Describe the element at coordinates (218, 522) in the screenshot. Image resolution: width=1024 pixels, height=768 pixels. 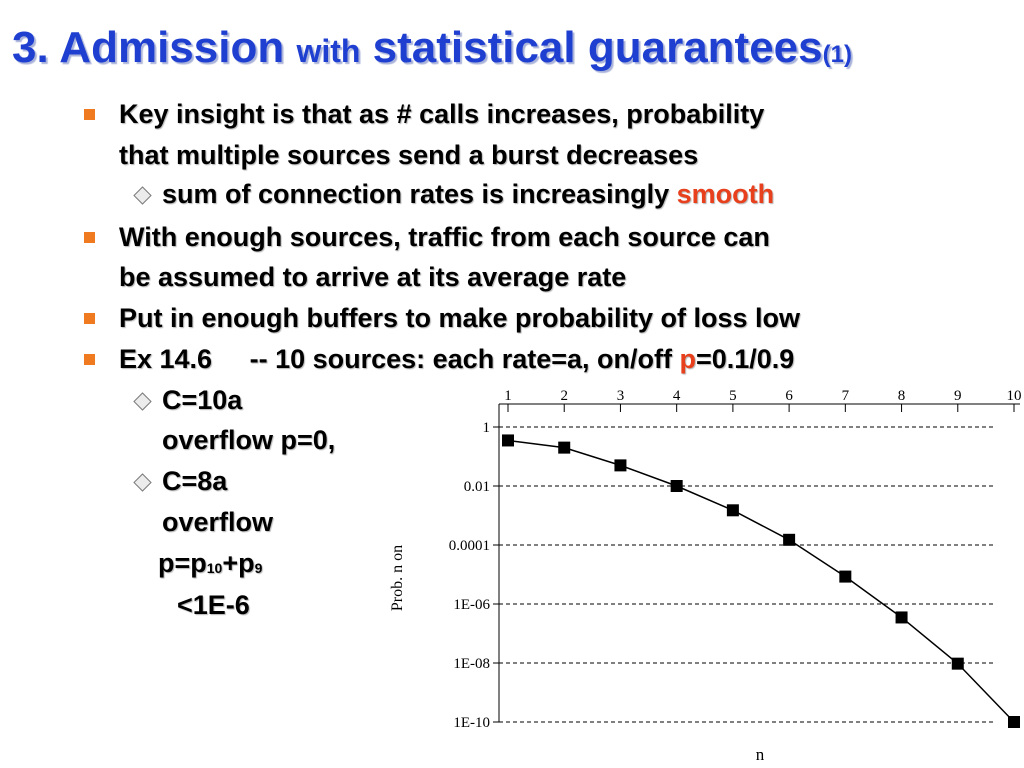
I see `sub-bullet-3-line-2: overflow` at that location.